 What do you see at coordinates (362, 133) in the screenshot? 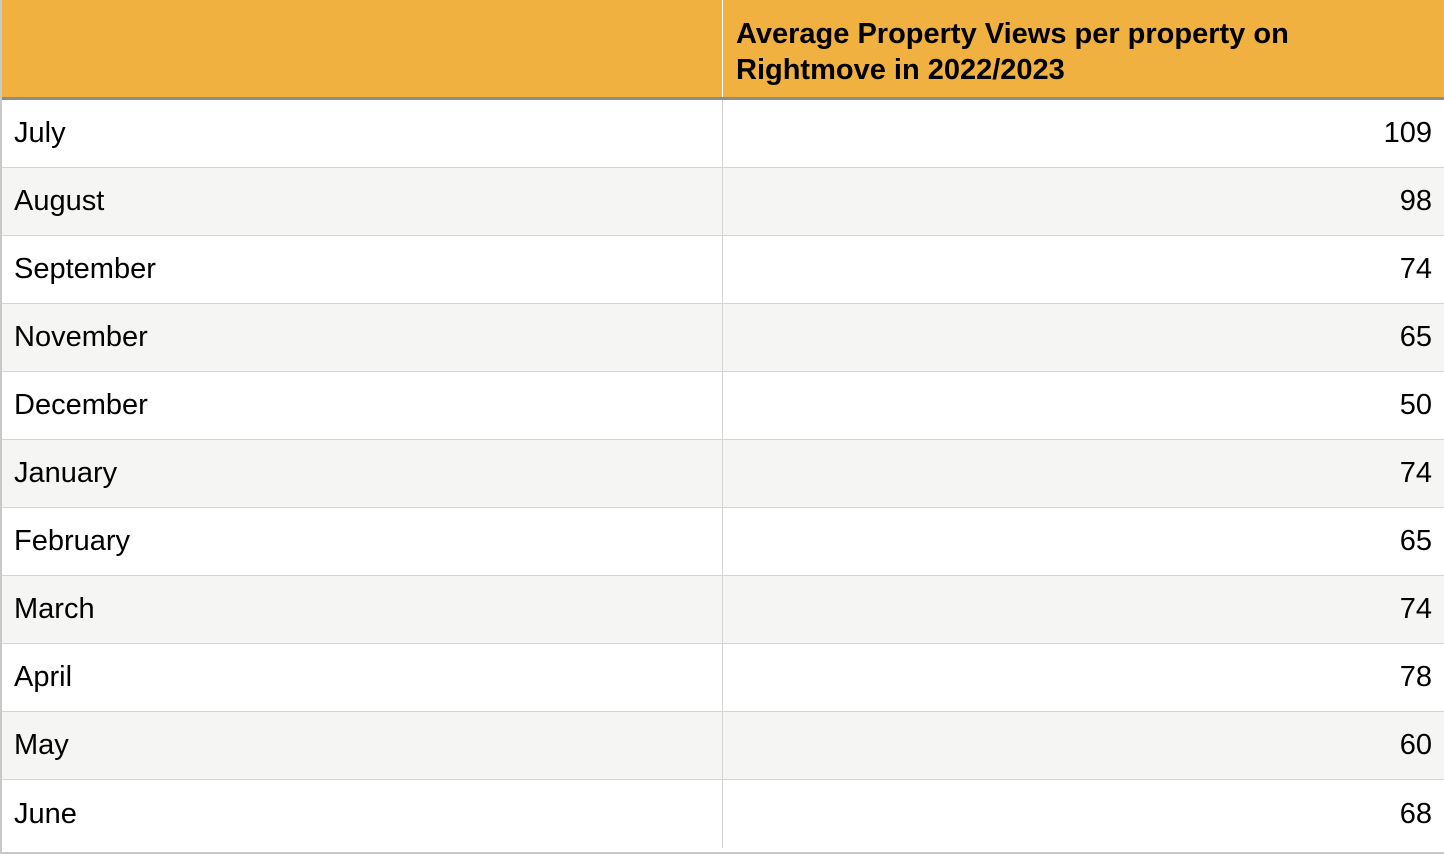
I see `month-cell: July` at bounding box center [362, 133].